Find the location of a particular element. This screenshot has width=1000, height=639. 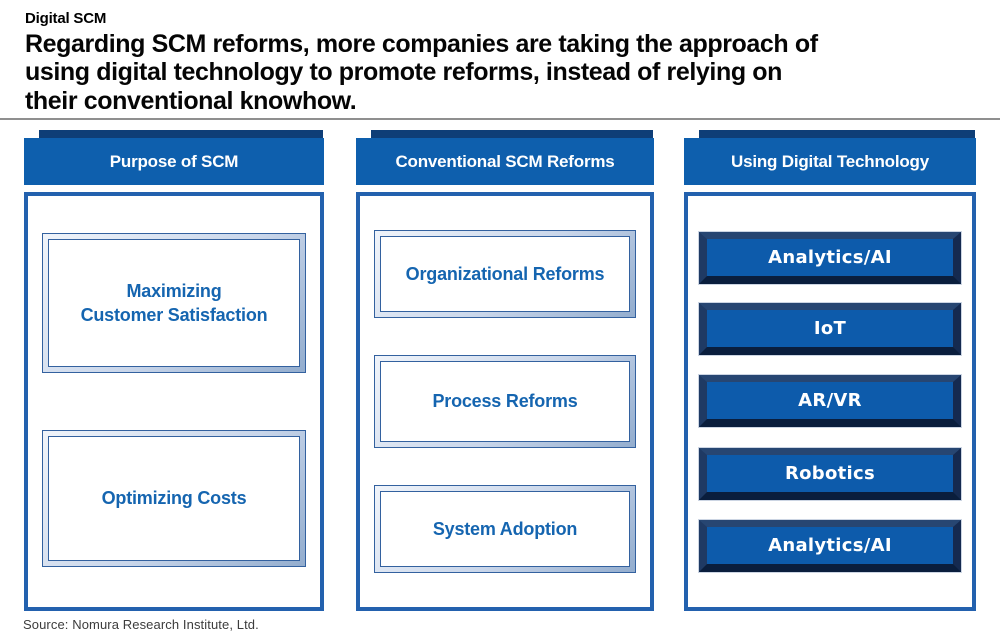

box-label: System Adoption is located at coordinates (505, 529).